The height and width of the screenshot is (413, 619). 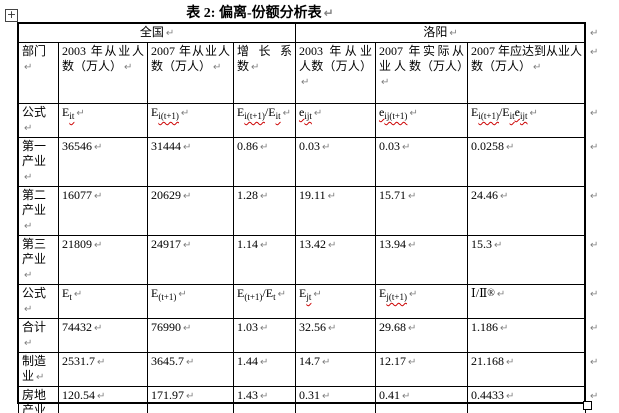 I want to click on data-cell: 0.31 ↵, so click(x=336, y=399).